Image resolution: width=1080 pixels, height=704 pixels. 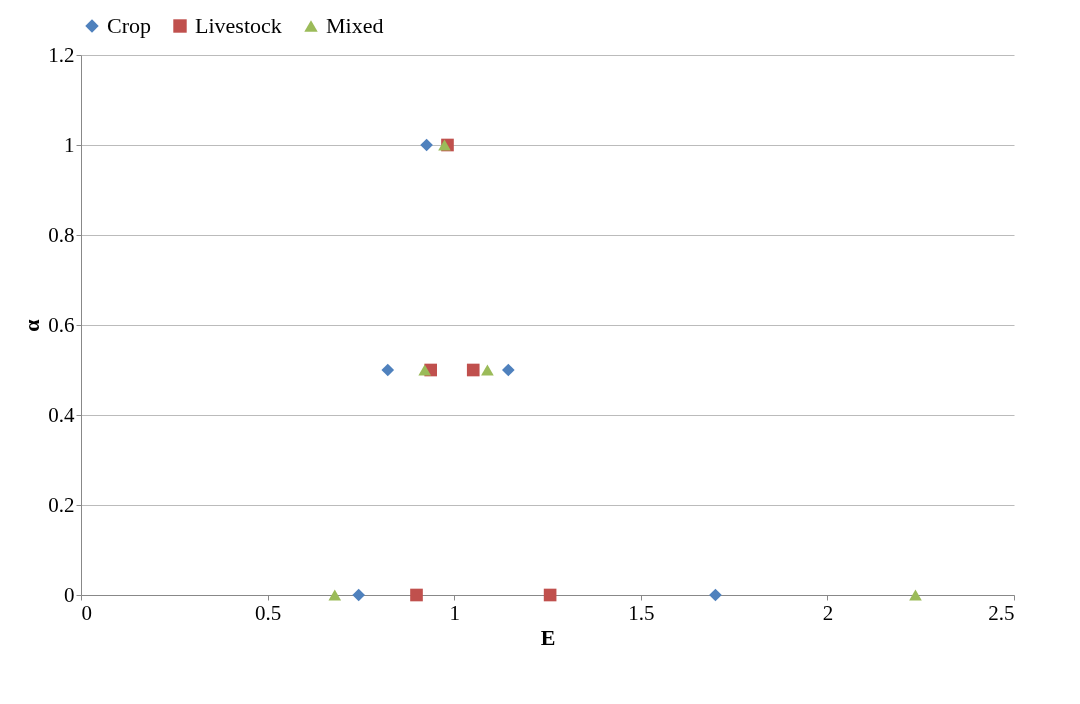 I want to click on y-tick-label: 0.2, so click(x=61, y=504).